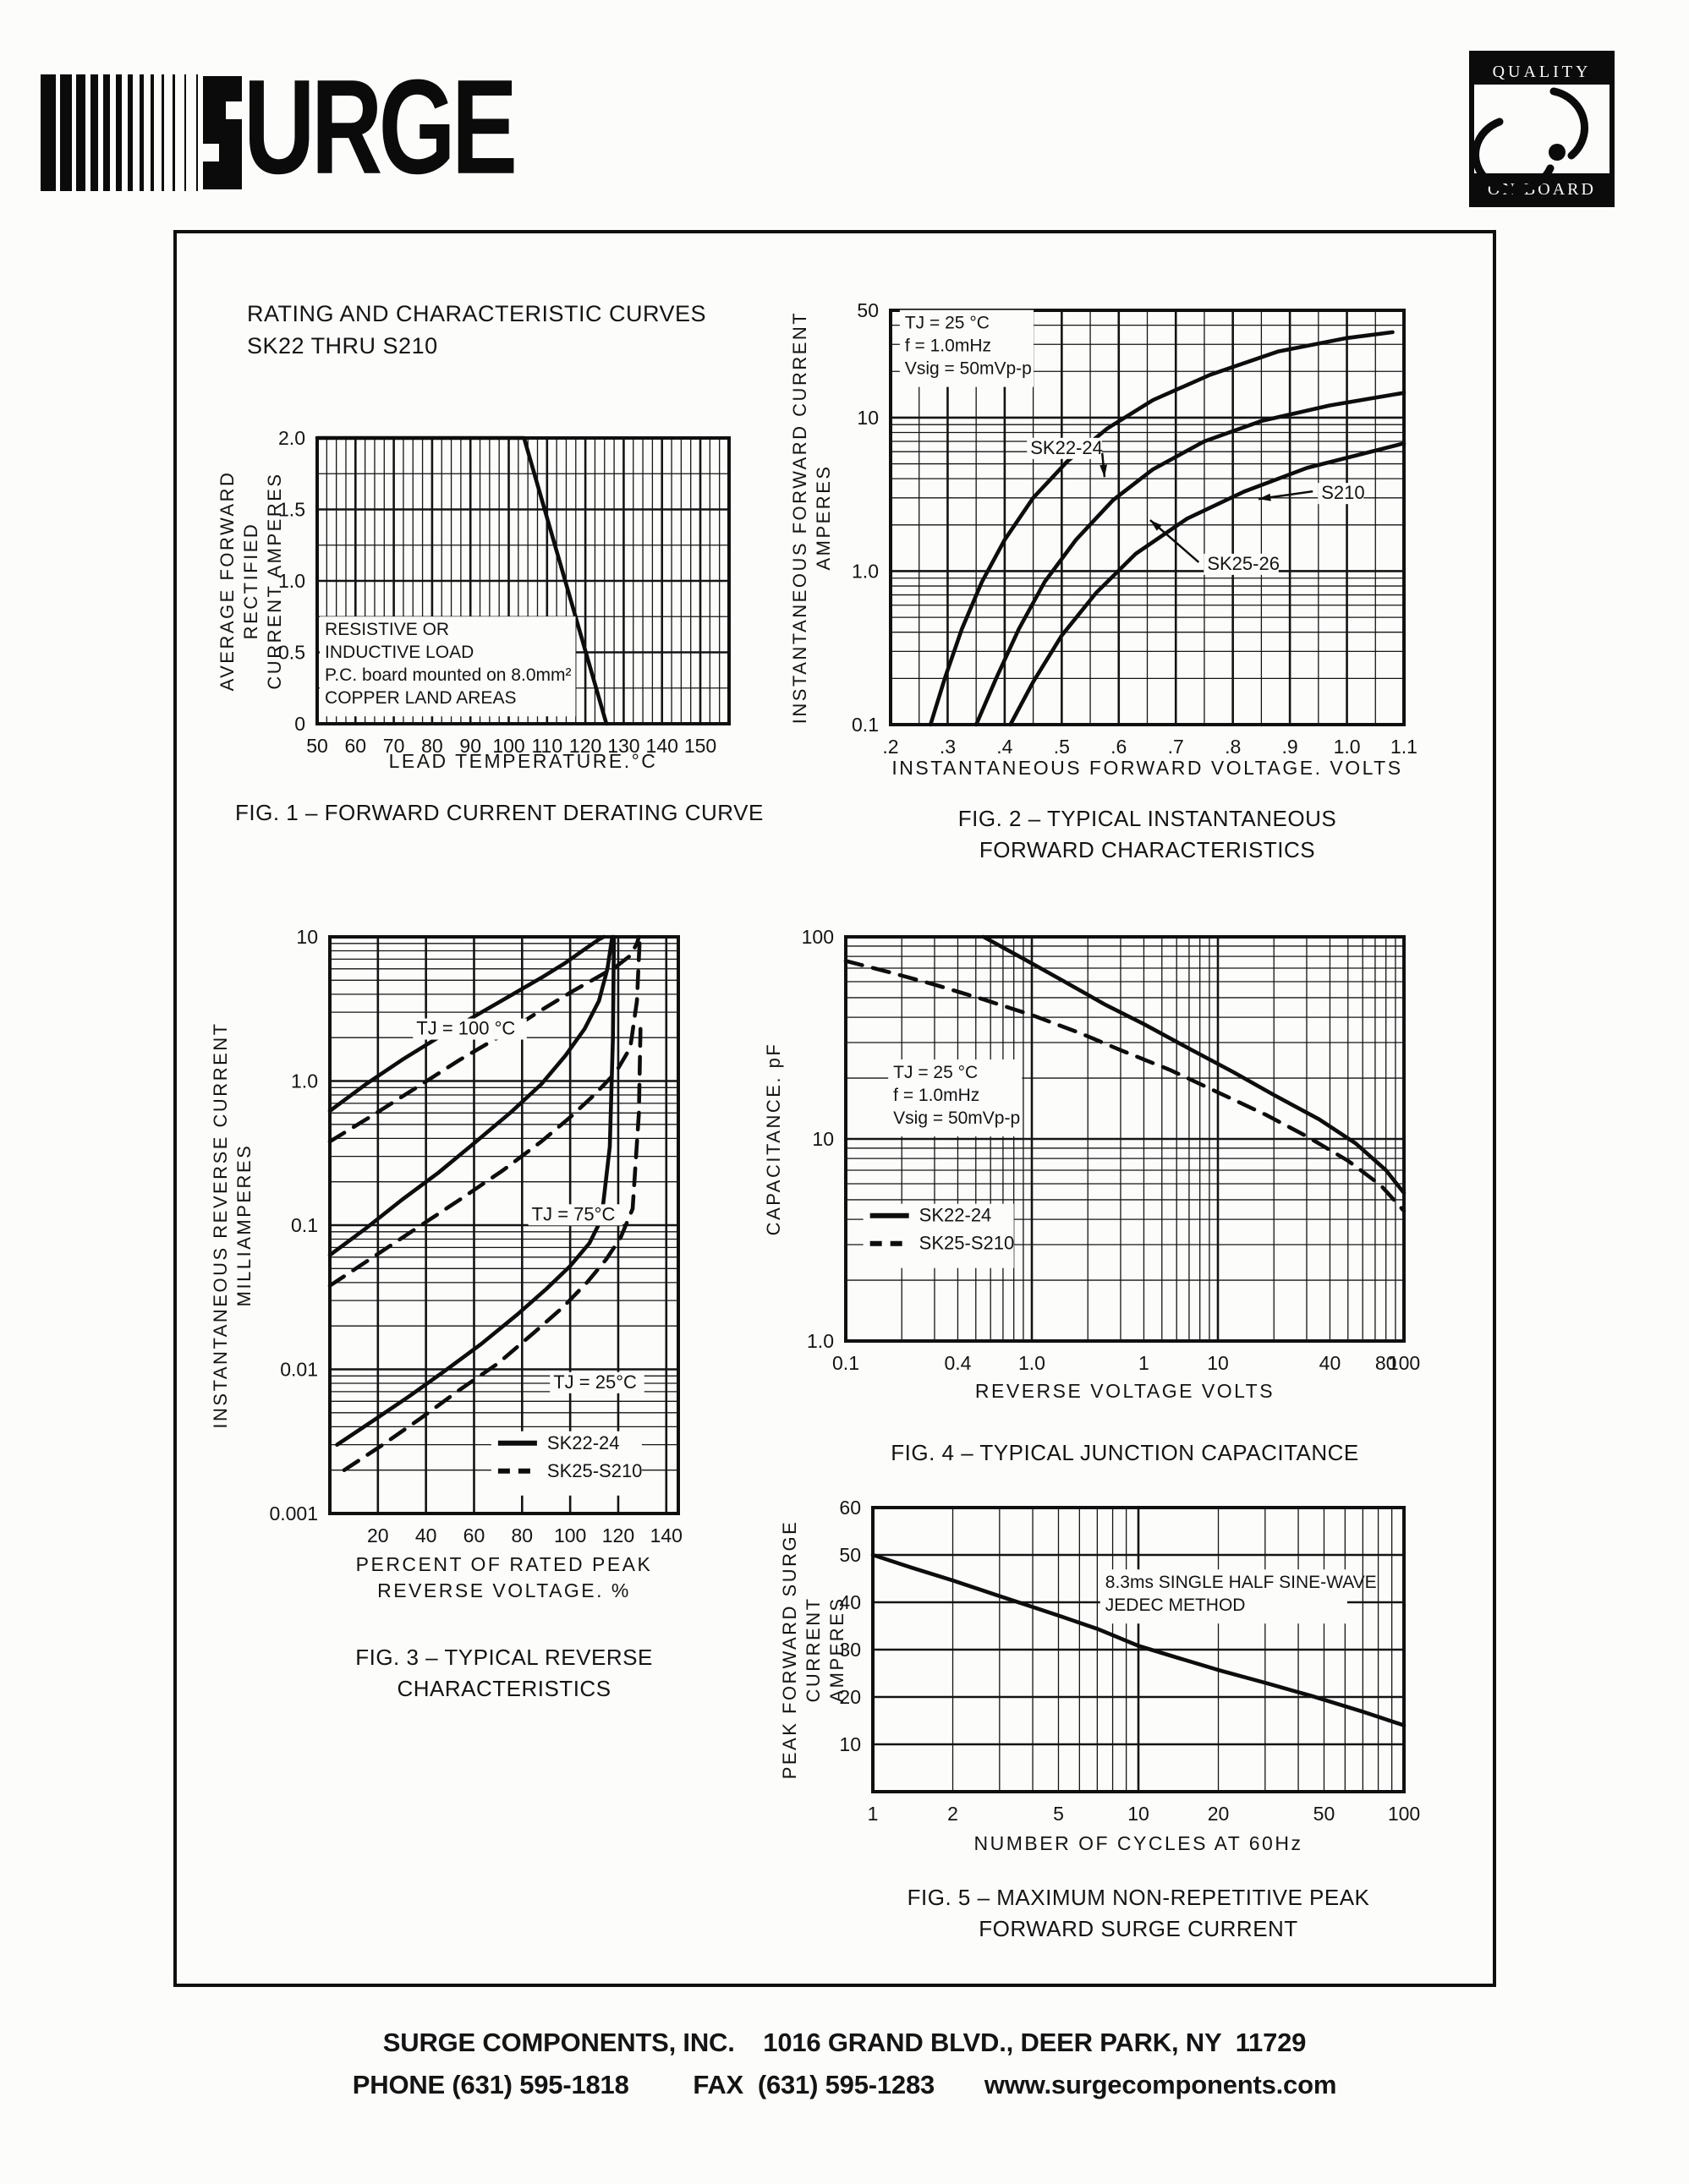 The width and height of the screenshot is (1689, 2184). I want to click on svg-text: 0.5, so click(291, 653).